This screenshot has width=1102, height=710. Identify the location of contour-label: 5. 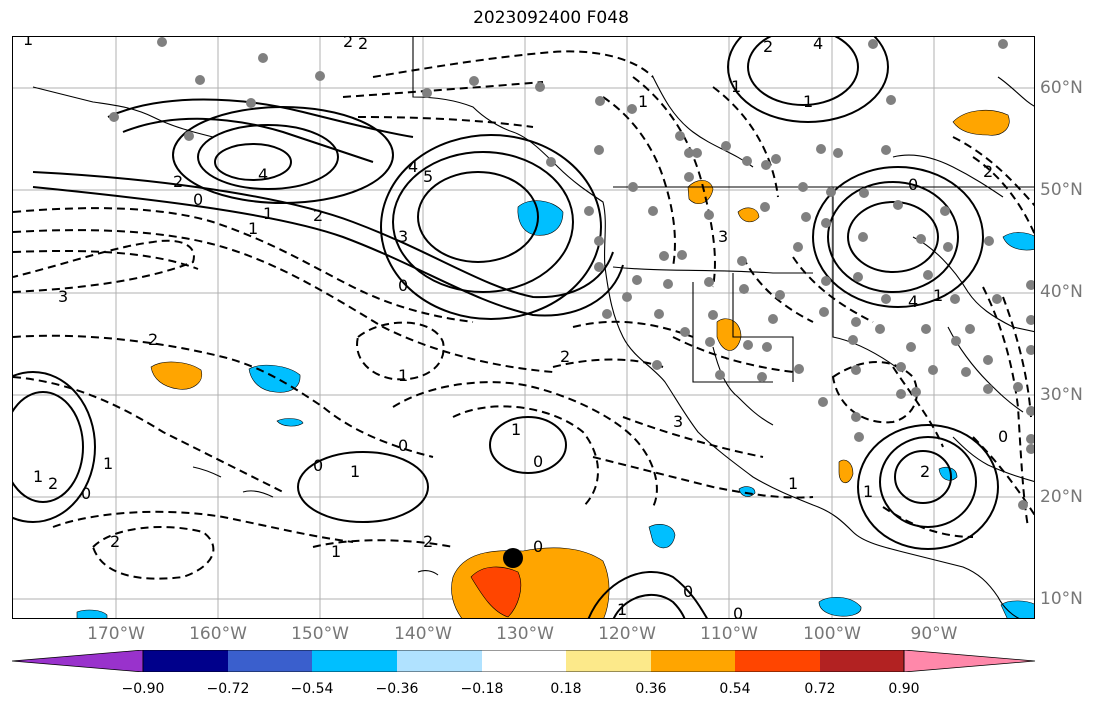
(428, 176).